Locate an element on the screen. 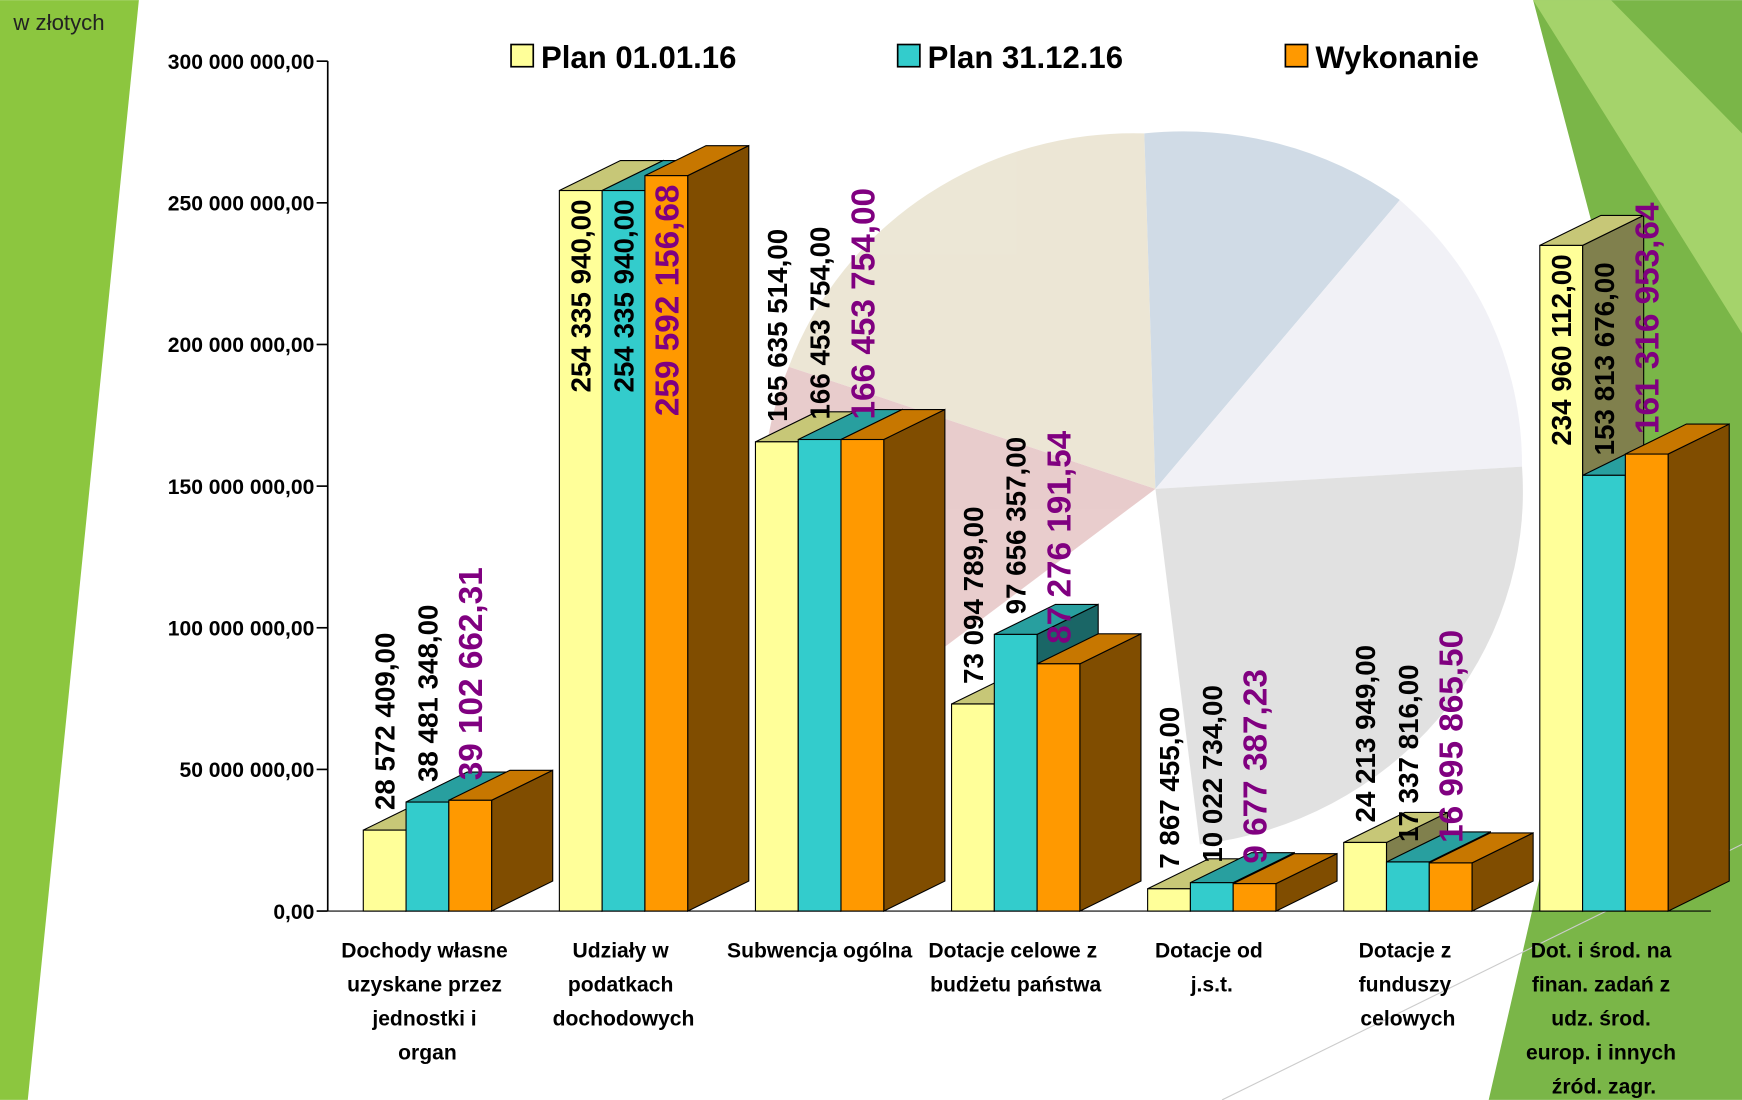 This screenshot has width=1742, height=1100. y-tick-label: 250 000 000,00 is located at coordinates (241, 204).